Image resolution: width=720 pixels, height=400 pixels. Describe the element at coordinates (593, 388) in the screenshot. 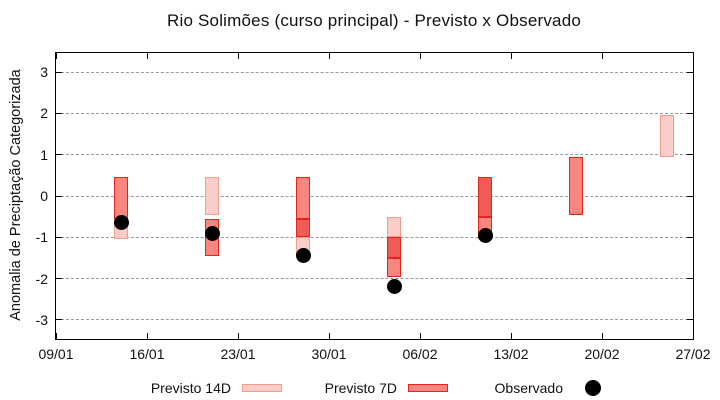

I see `legend-observed-dot` at that location.